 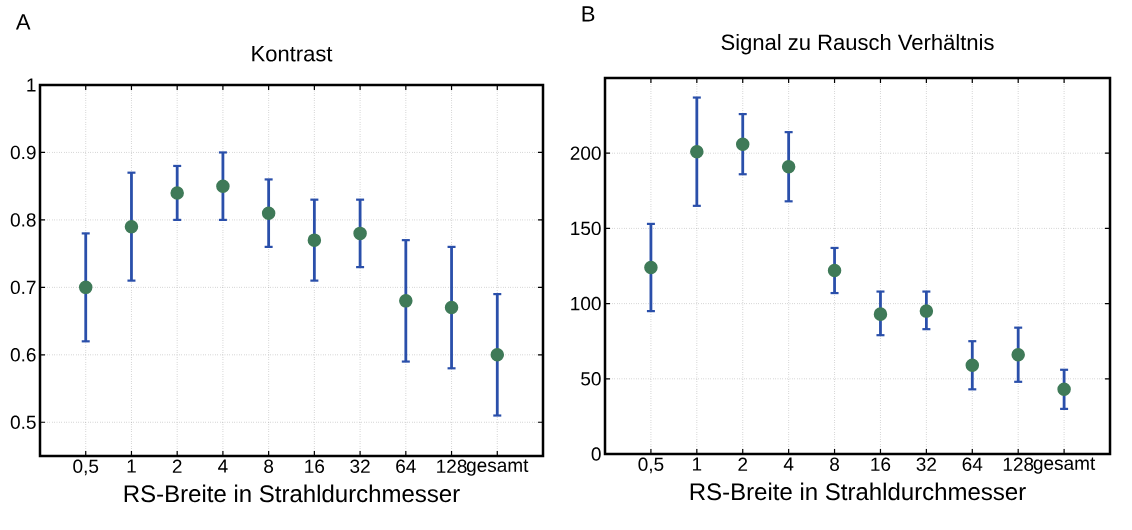 What do you see at coordinates (585, 153) in the screenshot?
I see `y-tick-label: 200` at bounding box center [585, 153].